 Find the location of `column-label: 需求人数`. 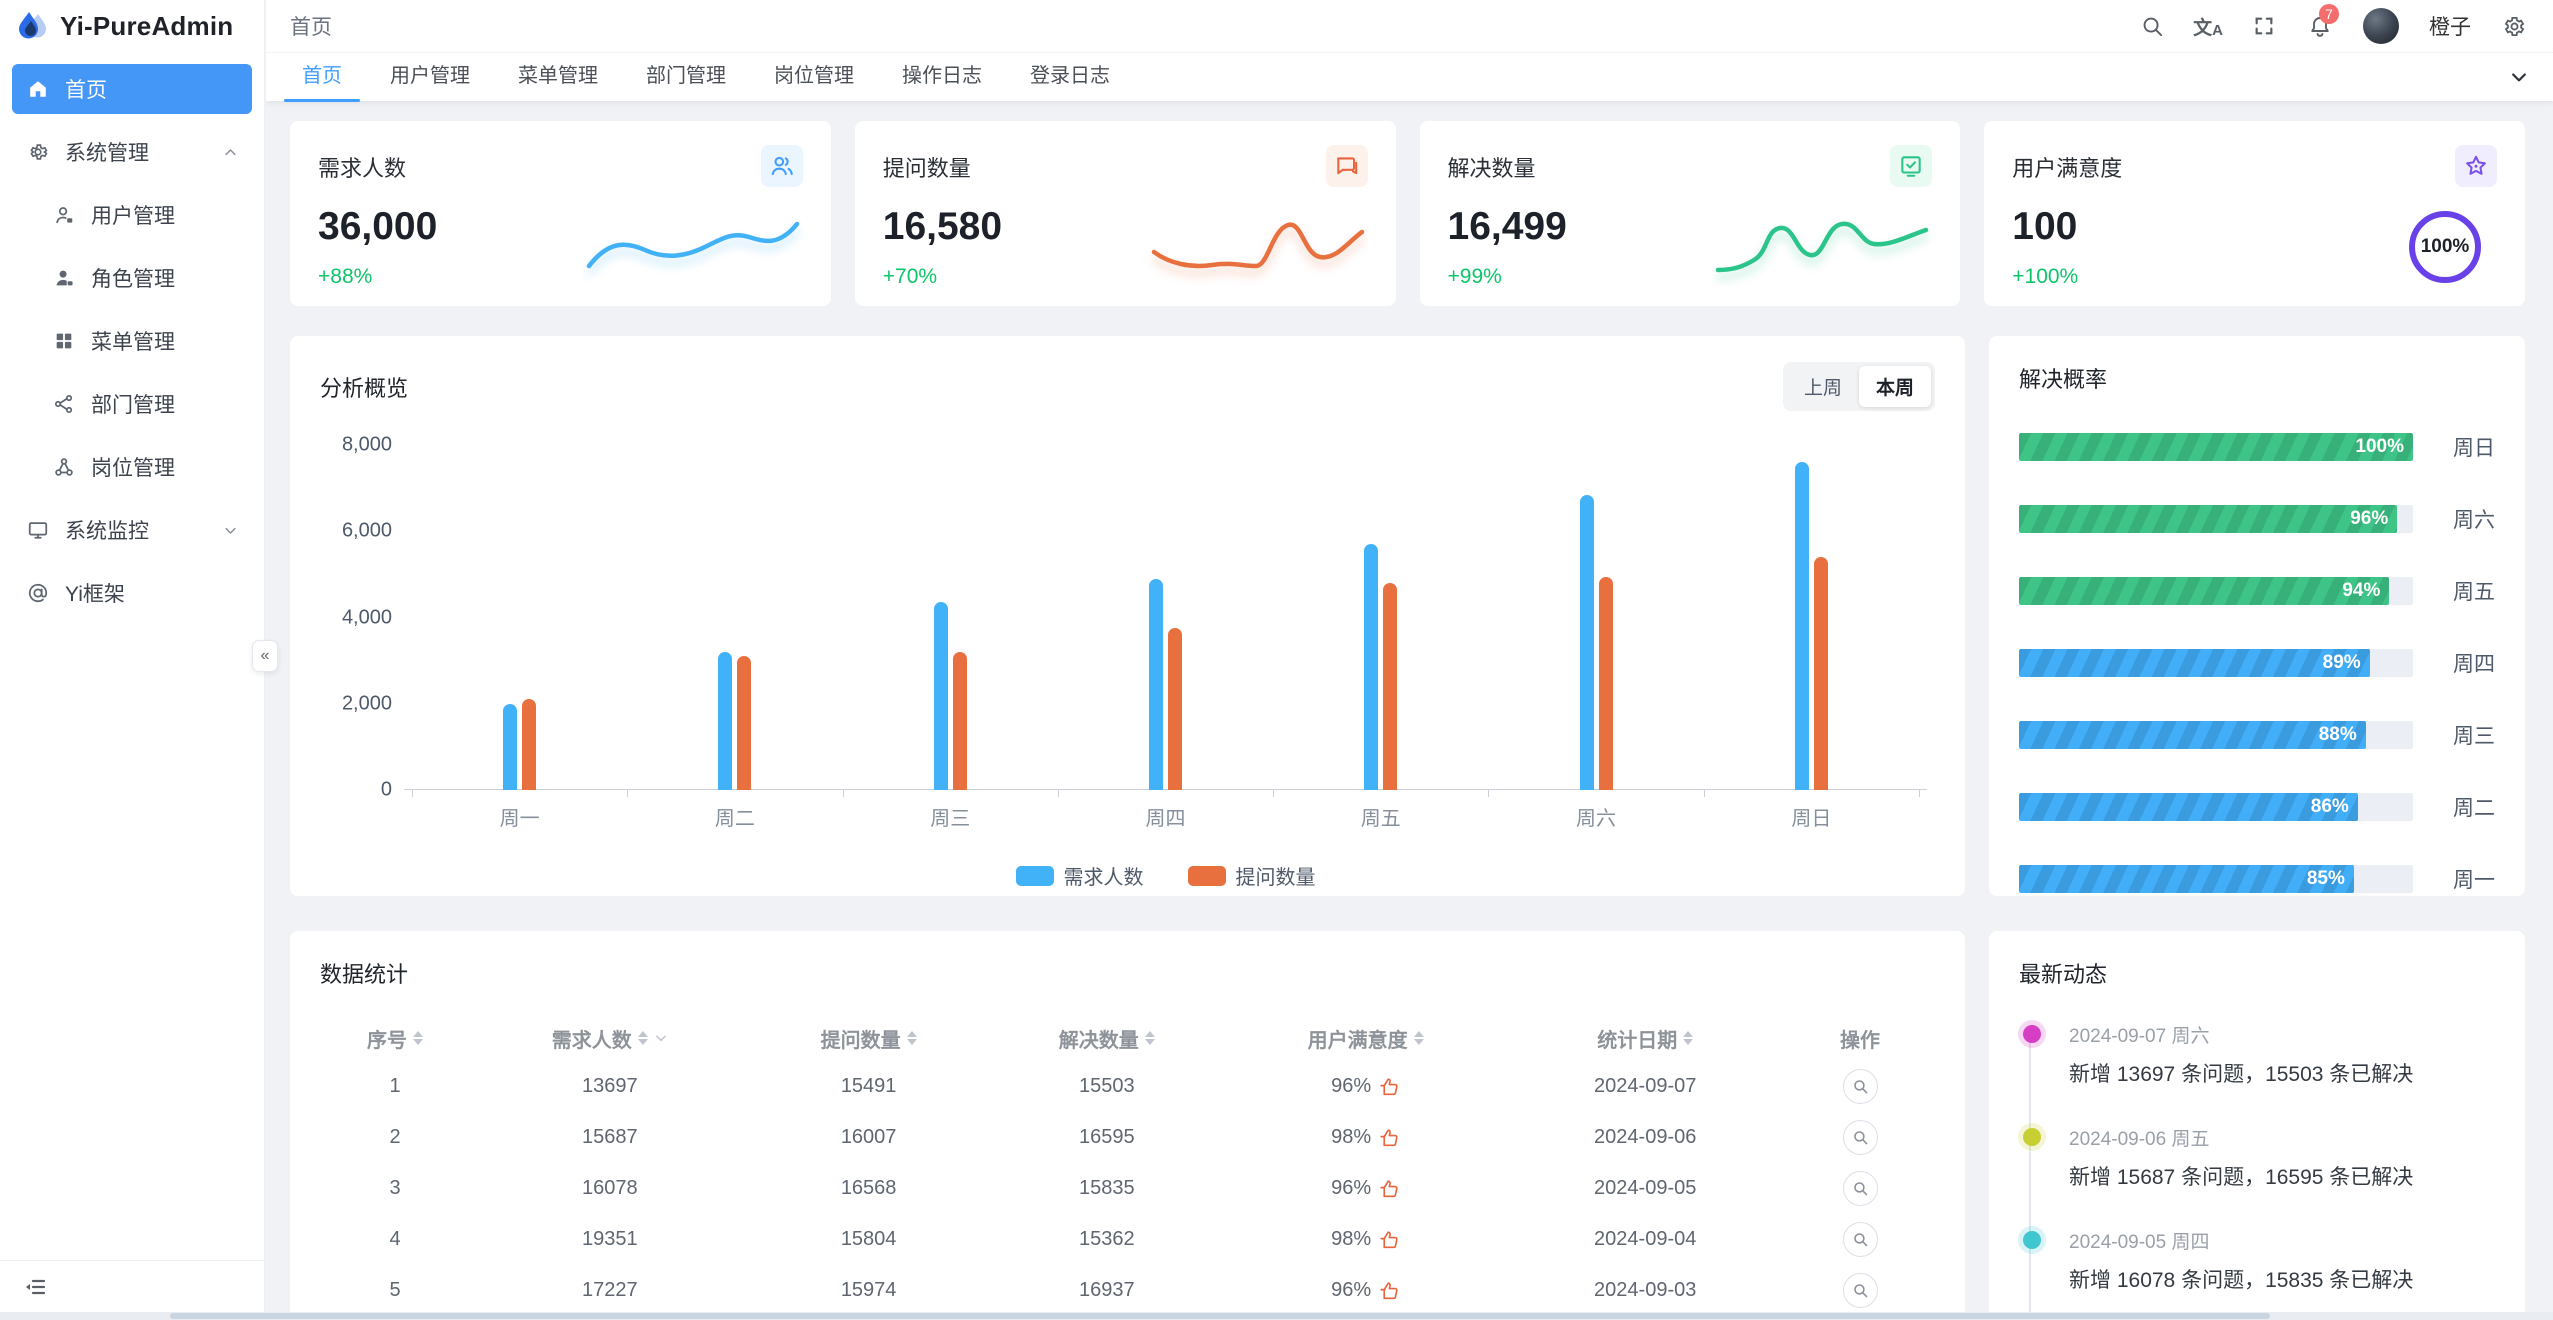

column-label: 需求人数 is located at coordinates (591, 1040).